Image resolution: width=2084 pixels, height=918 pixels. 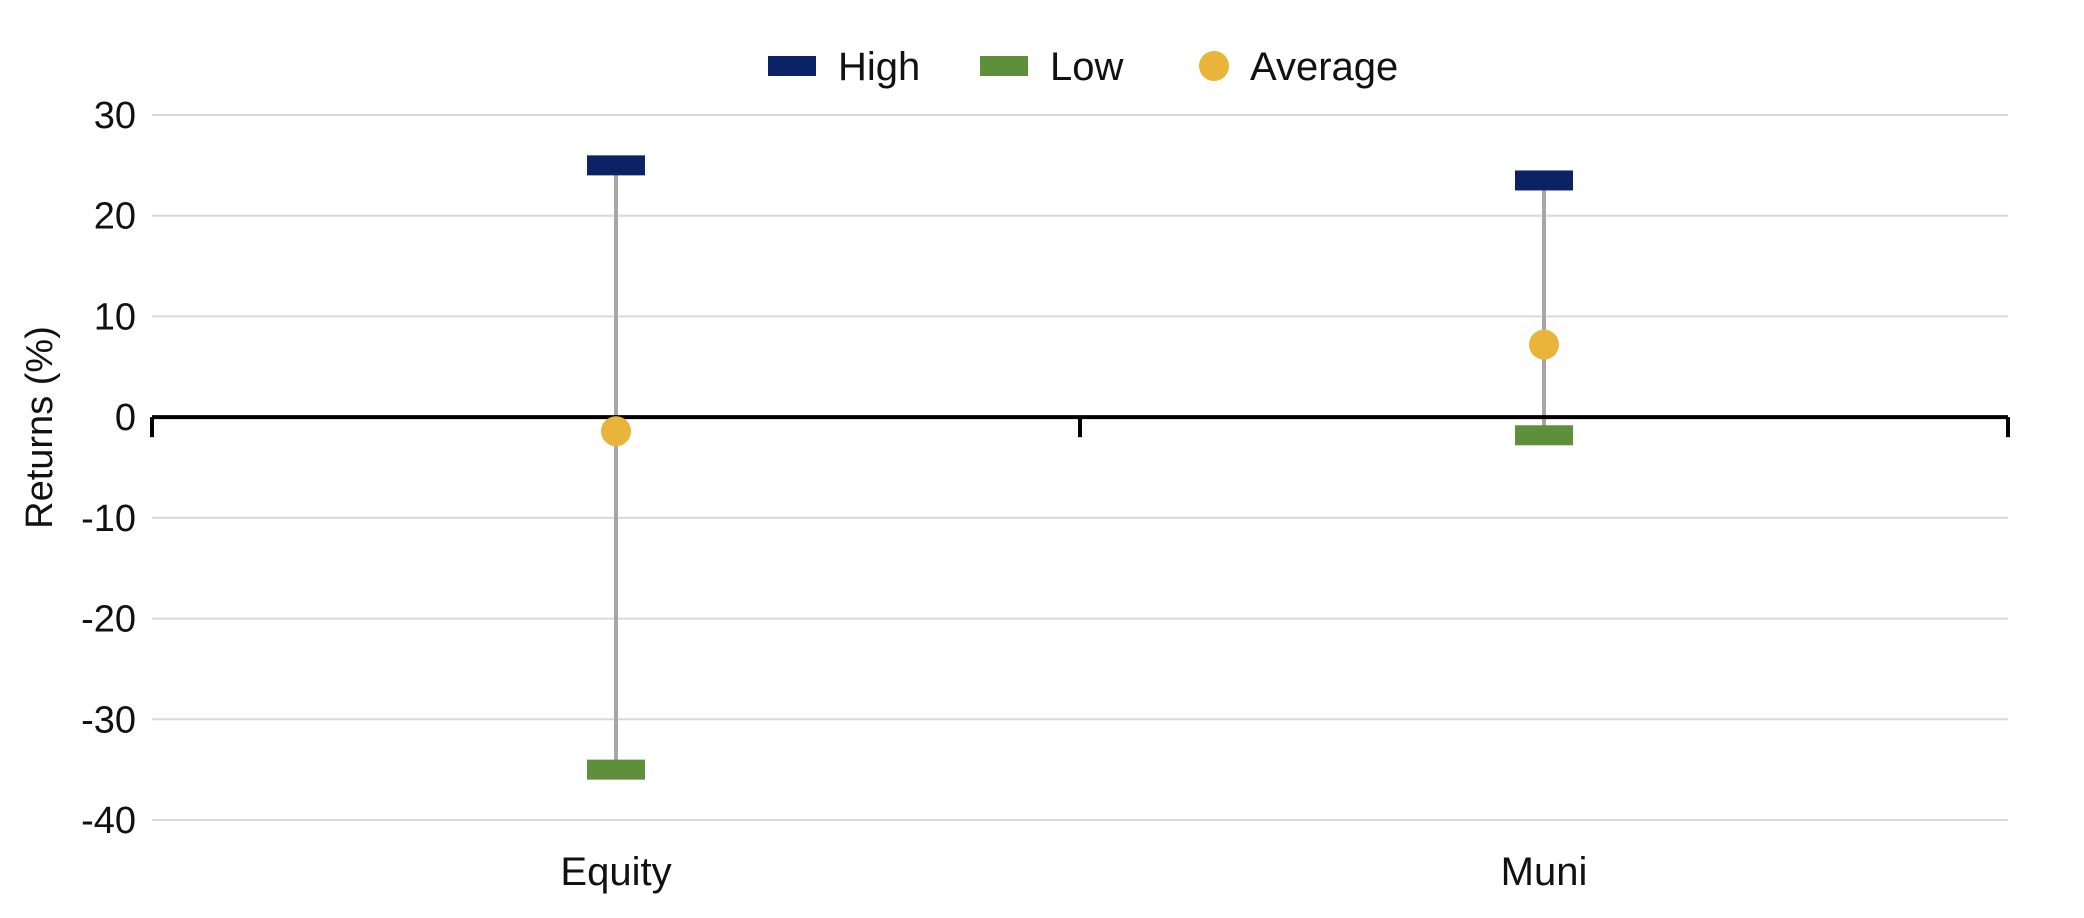 I want to click on x-category-label: Equity, so click(x=615, y=872).